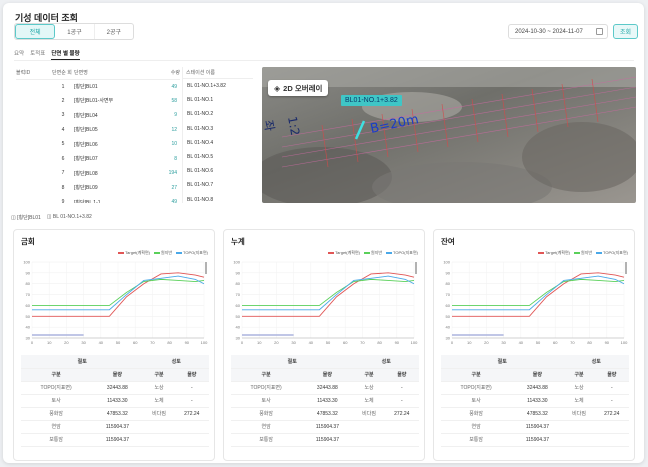  Describe the element at coordinates (65, 54) in the screenshot. I see `tab-section-quantity: 단면 별 물량` at that location.